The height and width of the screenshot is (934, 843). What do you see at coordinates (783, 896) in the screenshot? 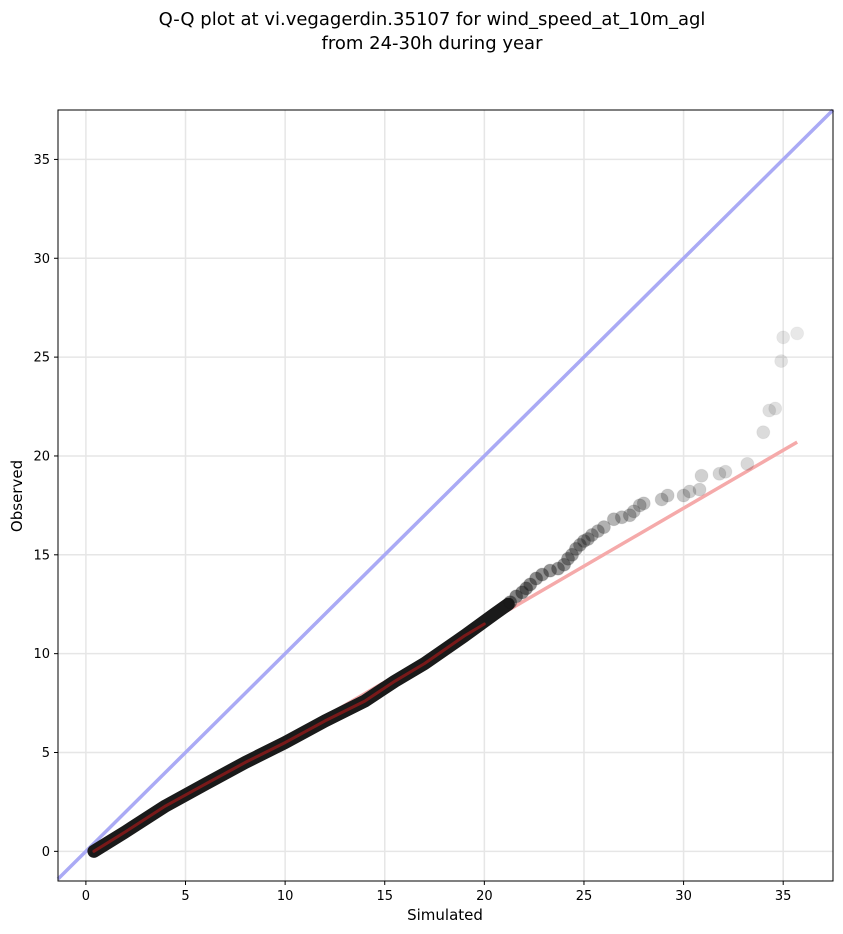
I see `x-tick-label: 35` at bounding box center [783, 896].